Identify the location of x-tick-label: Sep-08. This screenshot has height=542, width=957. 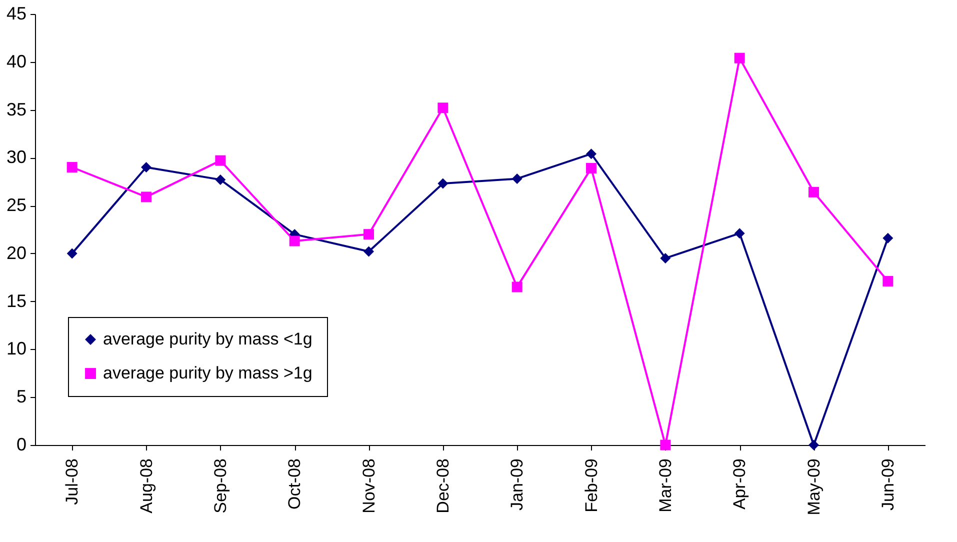
(220, 486).